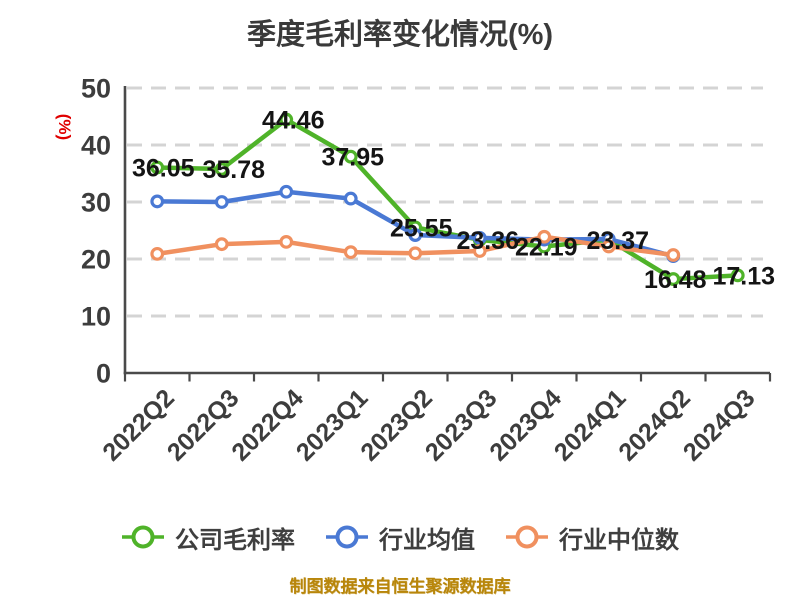  What do you see at coordinates (96, 317) in the screenshot?
I see `y-axis-tick-label: 10` at bounding box center [96, 317].